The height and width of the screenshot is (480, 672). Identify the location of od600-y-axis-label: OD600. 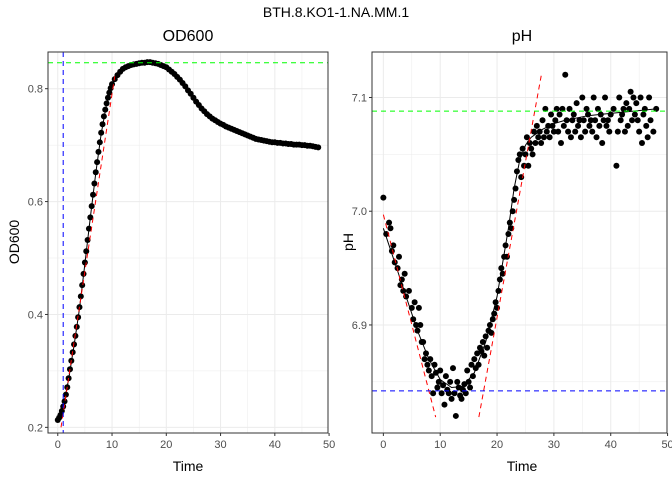
(14, 242).